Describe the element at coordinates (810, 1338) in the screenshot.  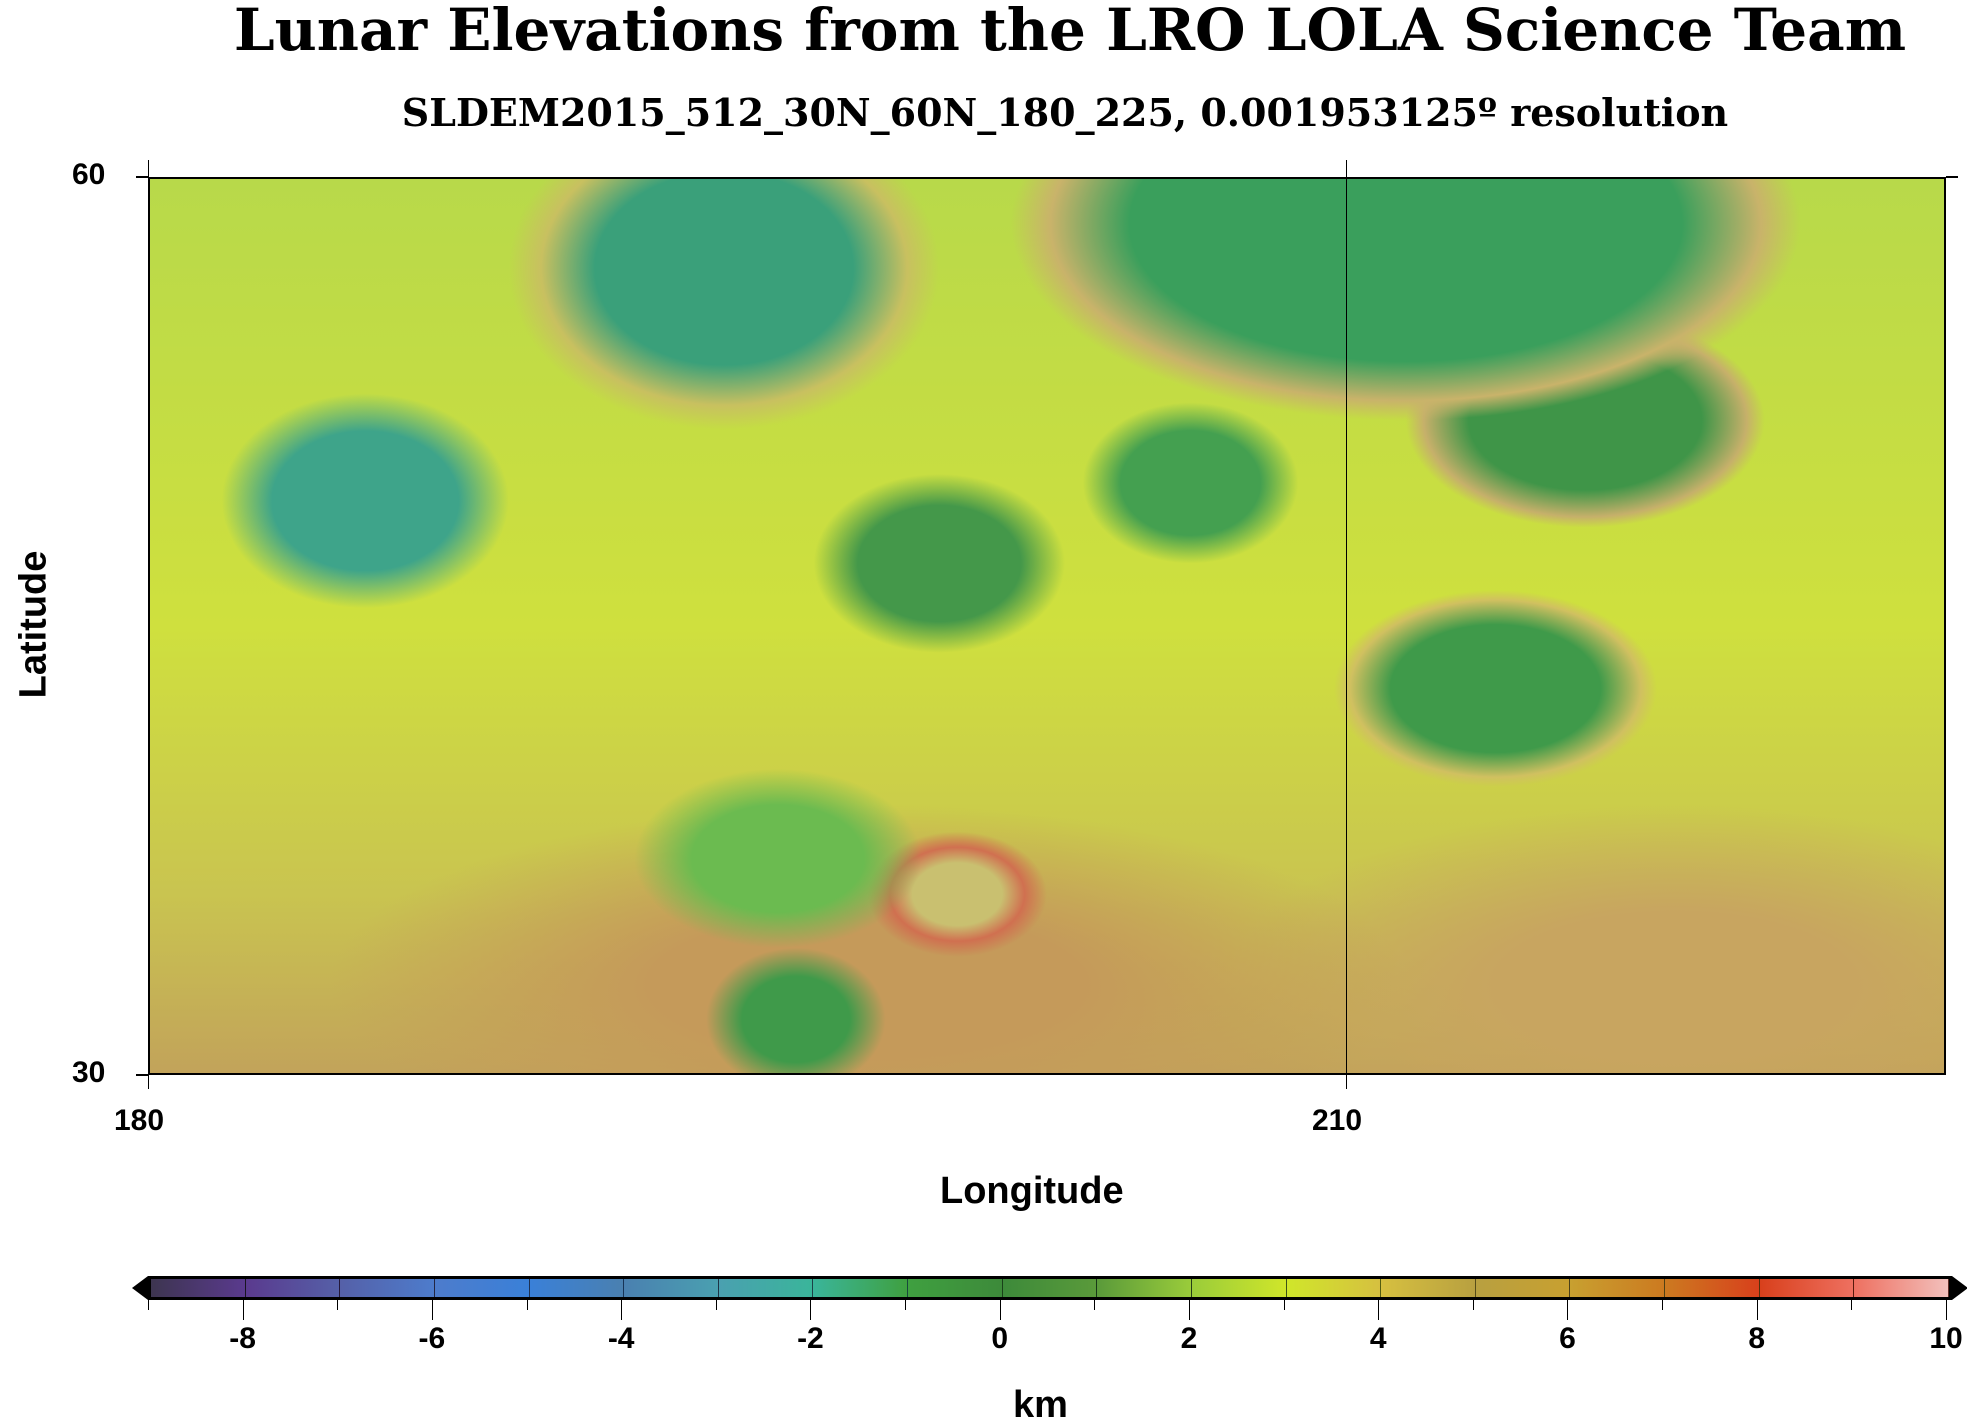
I see `colorbar-tick-label: -2` at that location.